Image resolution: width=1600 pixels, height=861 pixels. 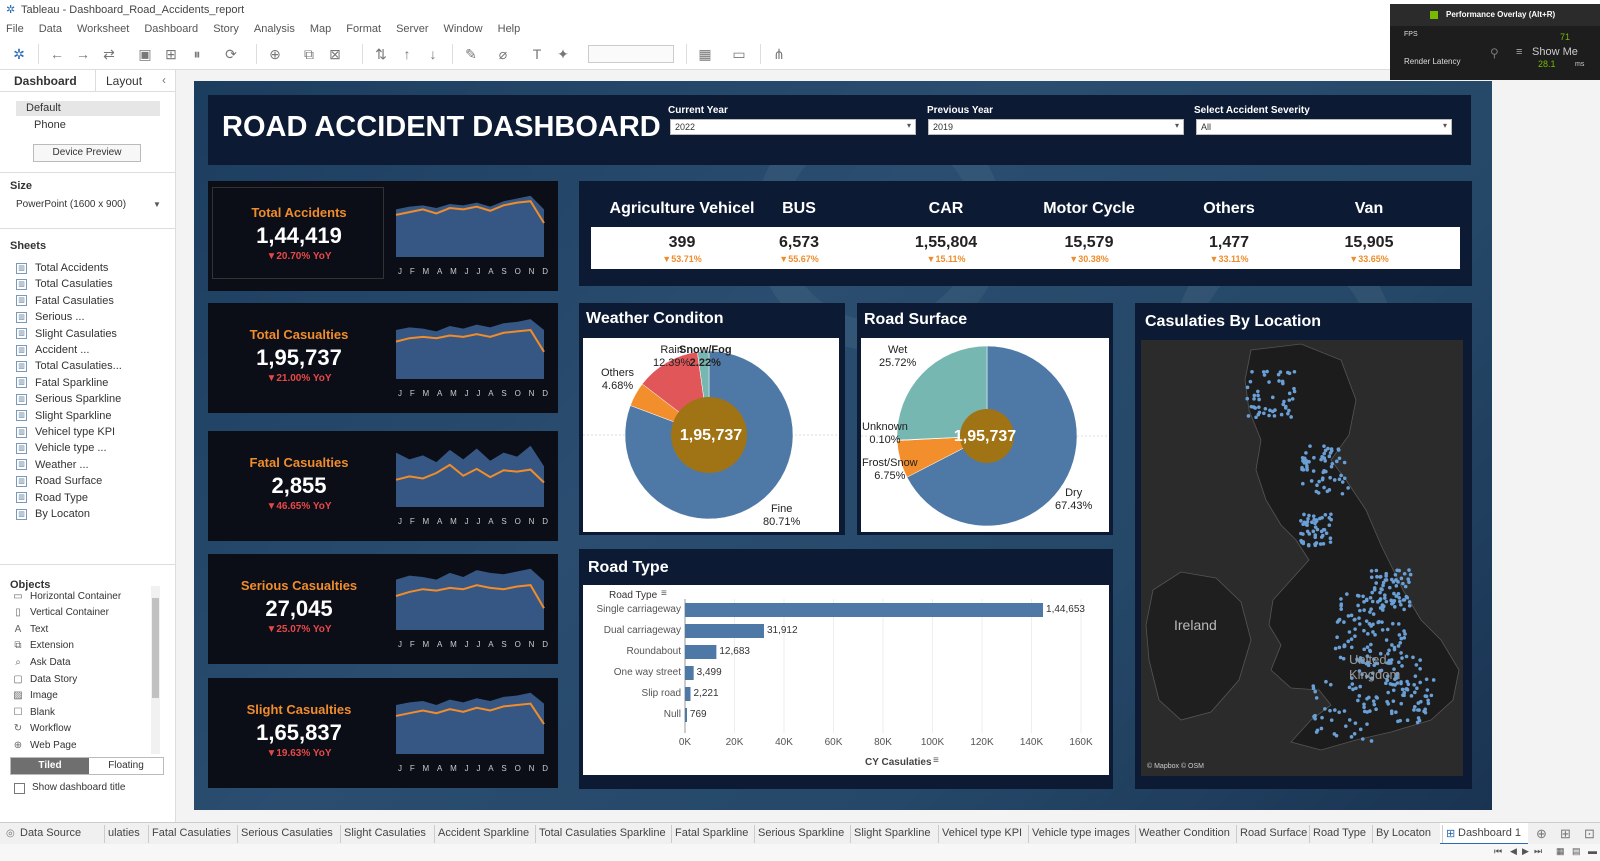 I want to click on menu-format: Format, so click(x=364, y=29).